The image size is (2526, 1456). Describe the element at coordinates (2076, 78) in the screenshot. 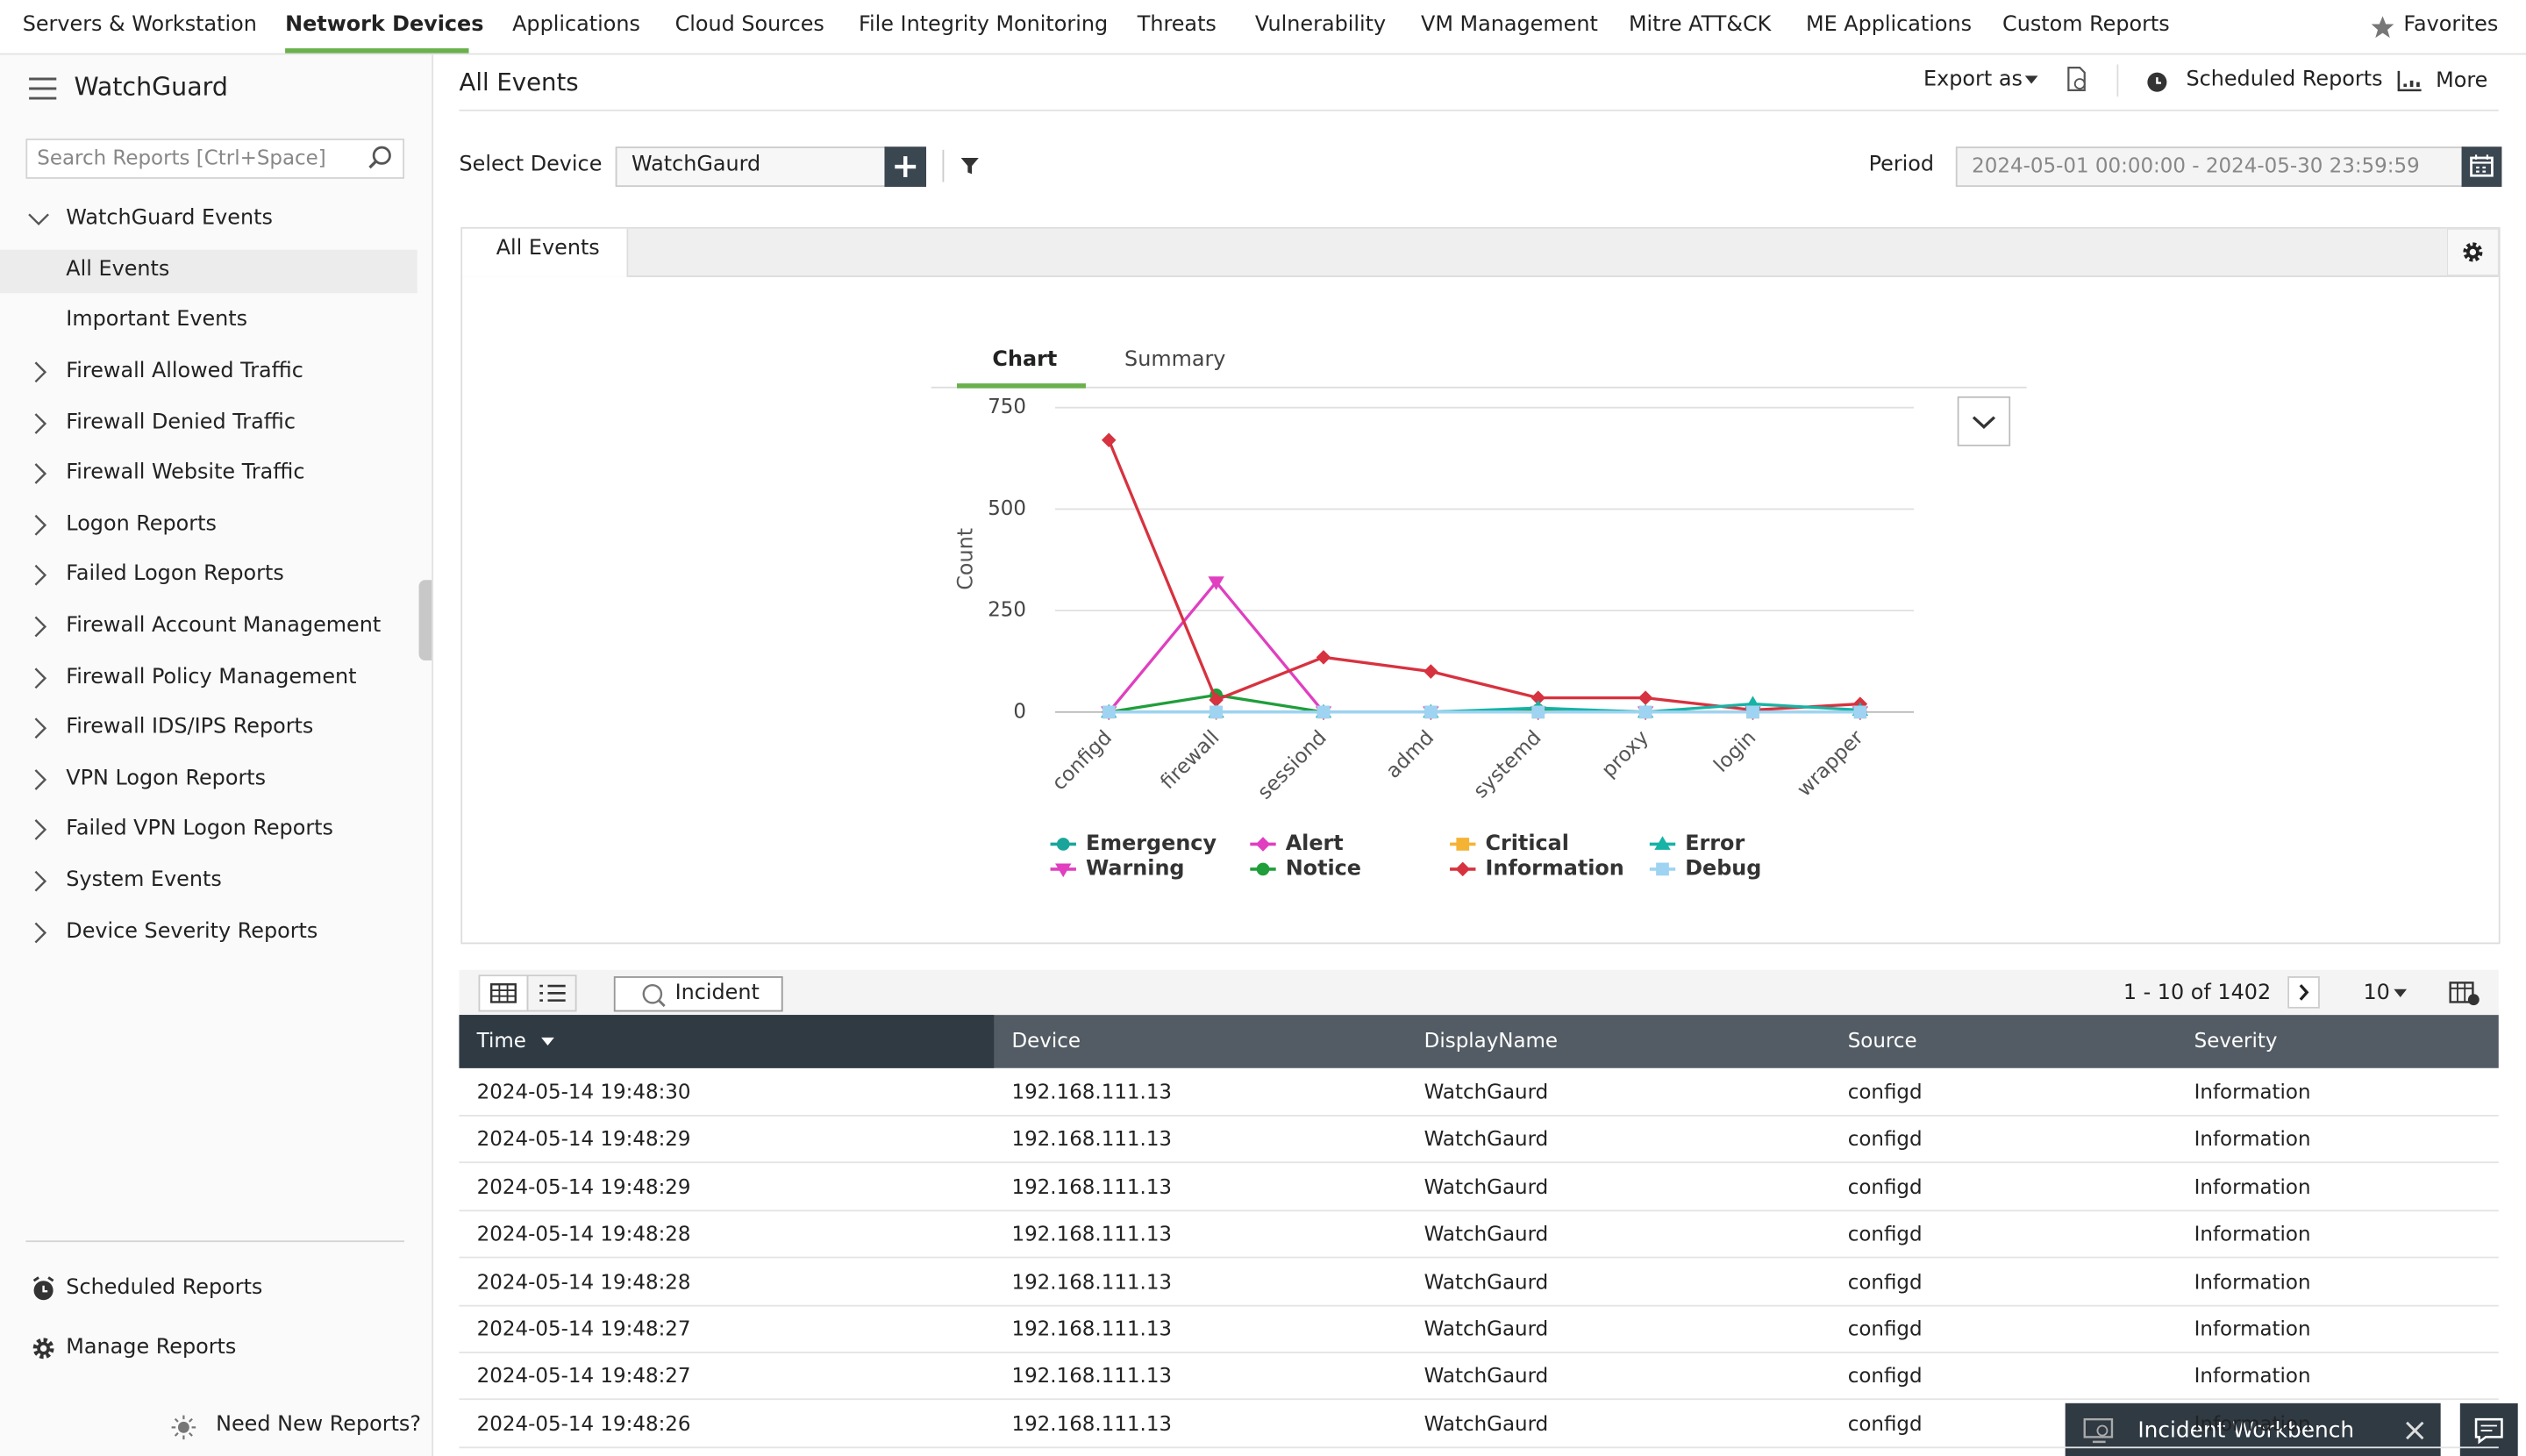

I see `pdf-icon` at that location.